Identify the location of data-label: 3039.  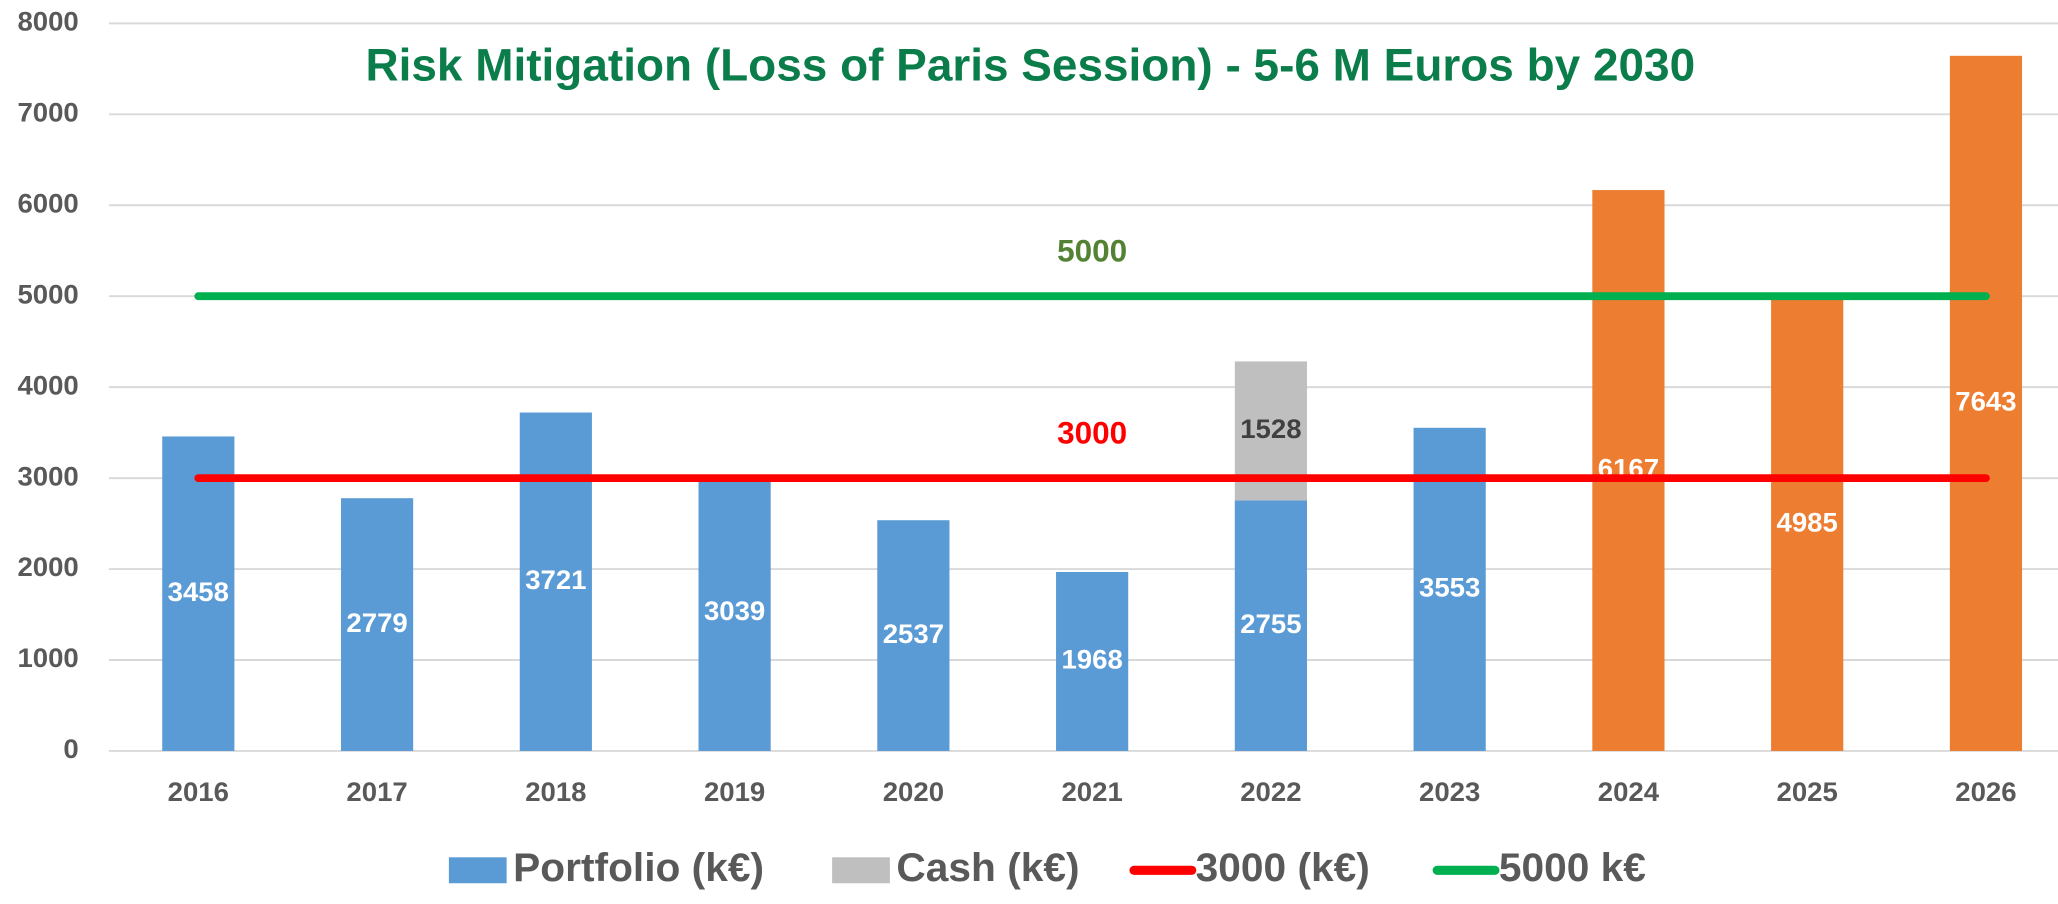
(734, 610).